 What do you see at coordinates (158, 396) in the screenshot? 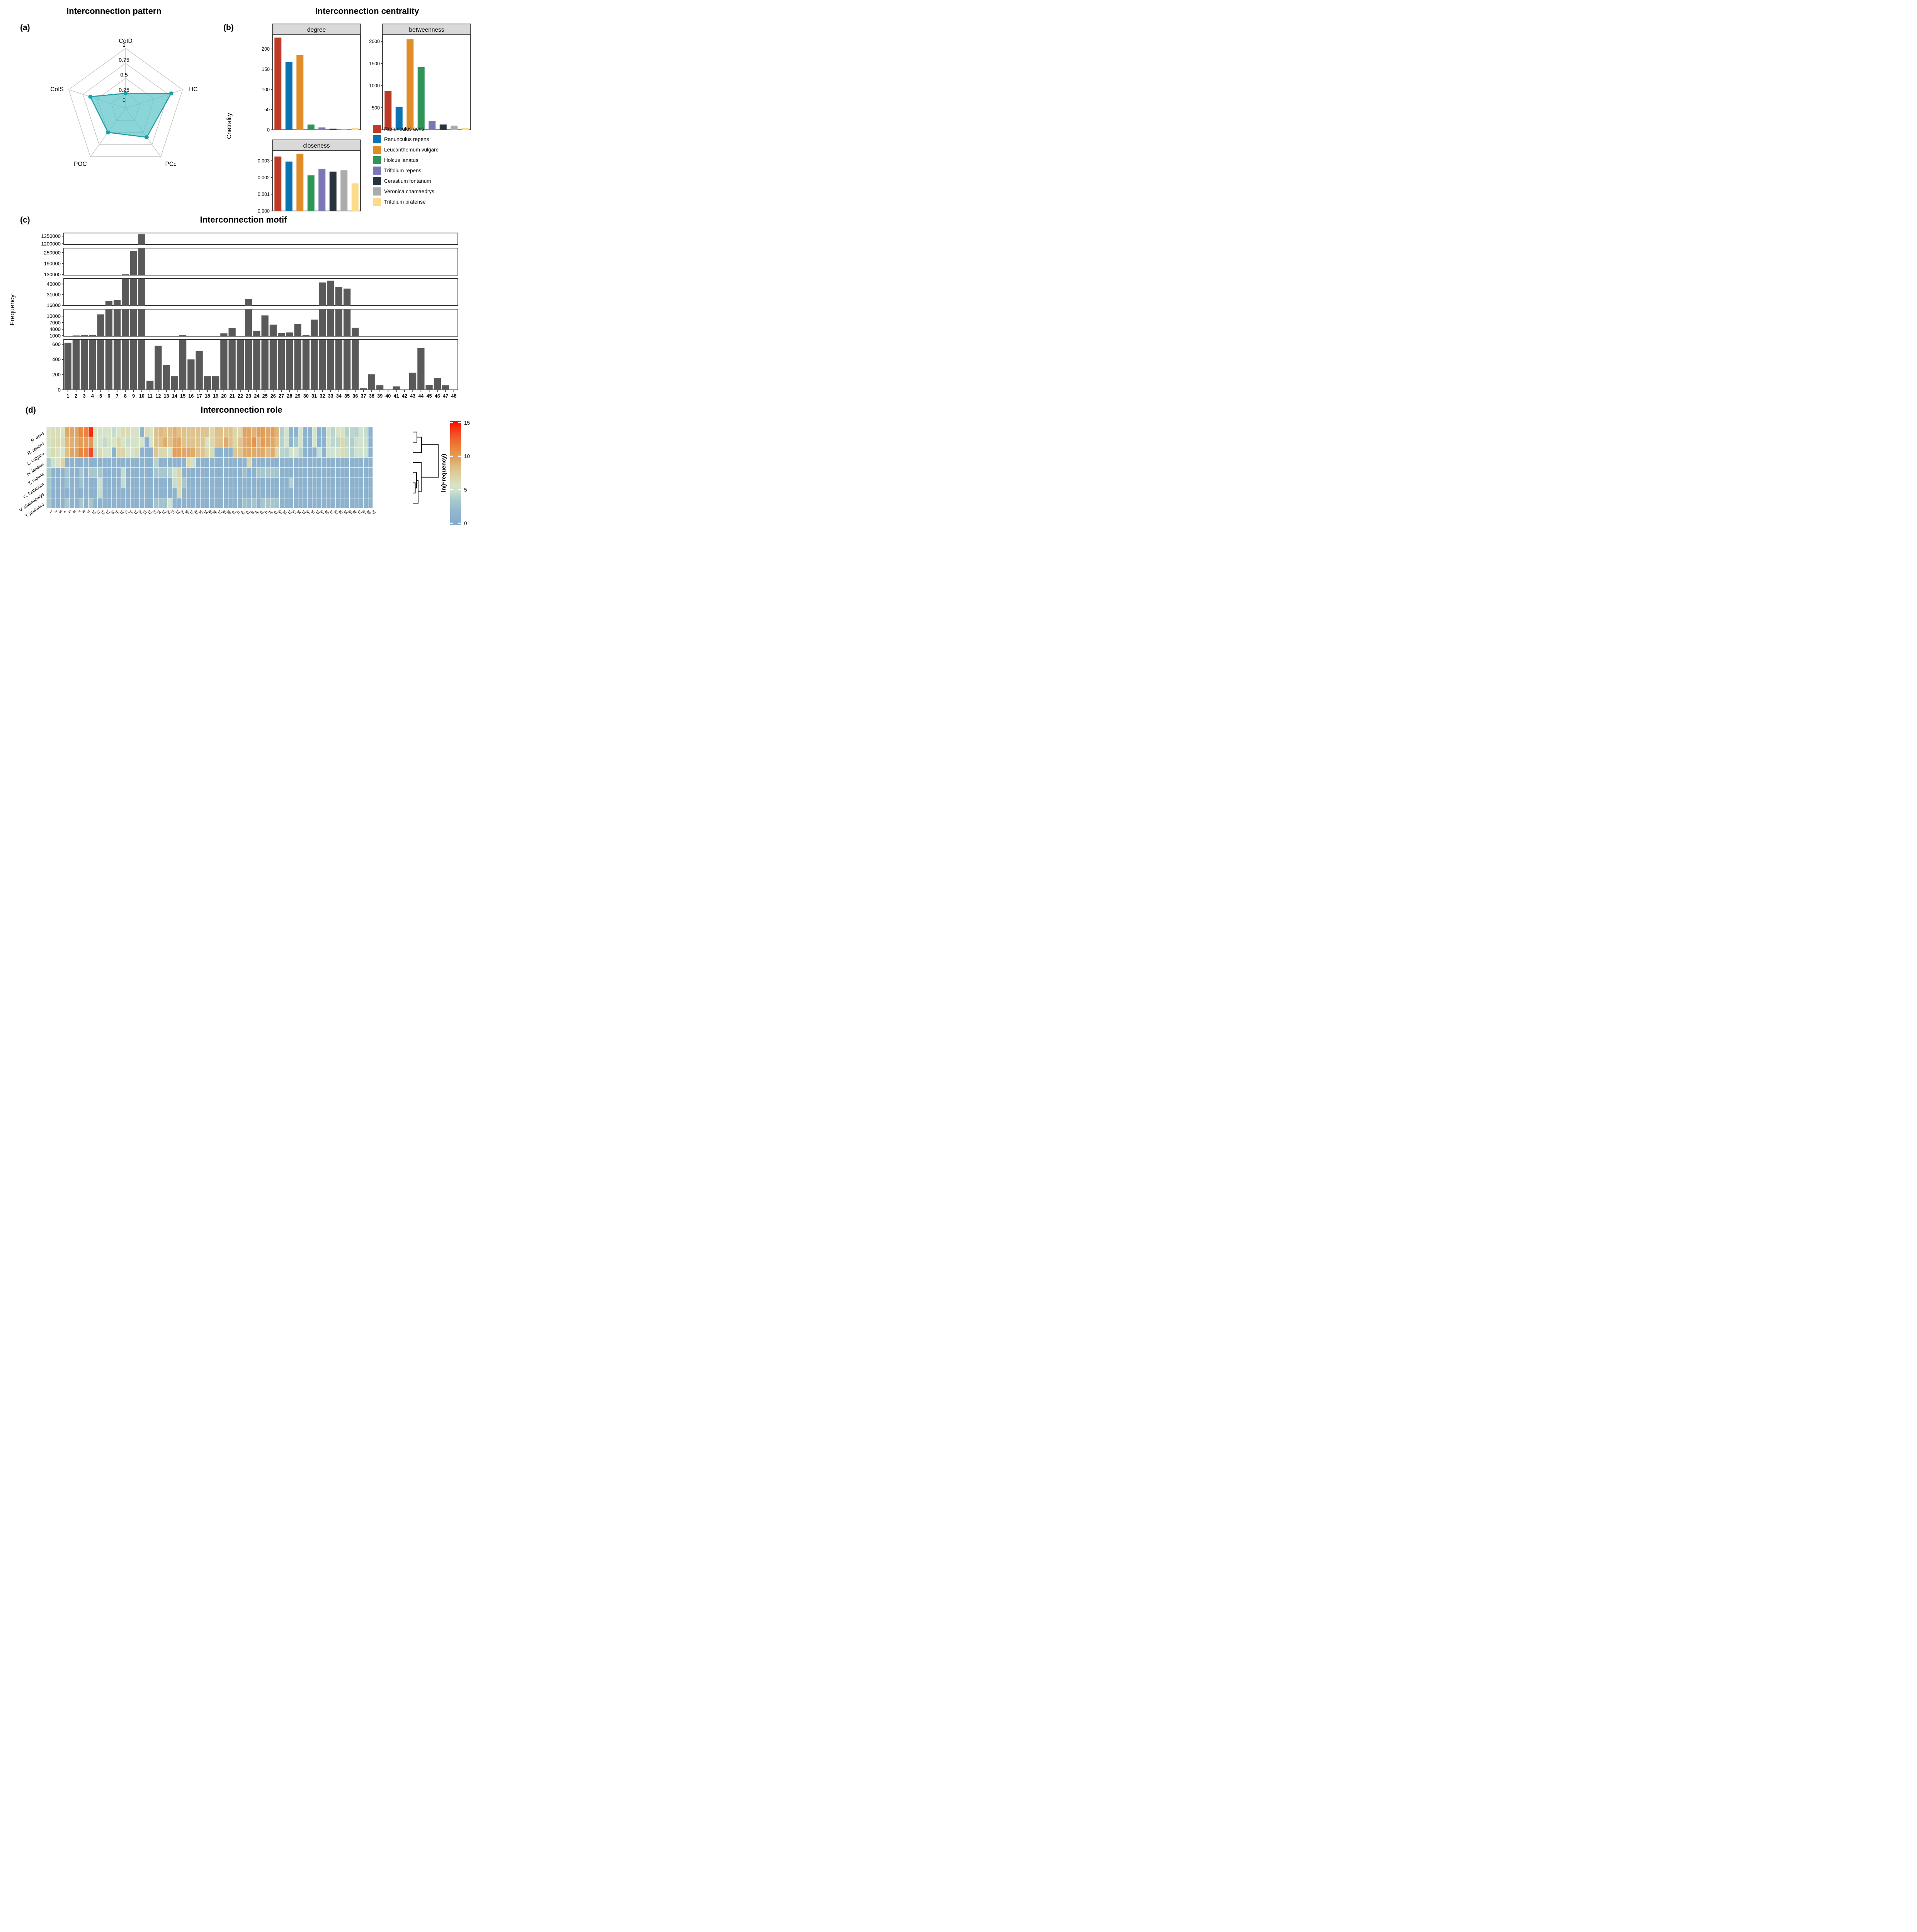
I see `x-tick-label: 12` at bounding box center [158, 396].